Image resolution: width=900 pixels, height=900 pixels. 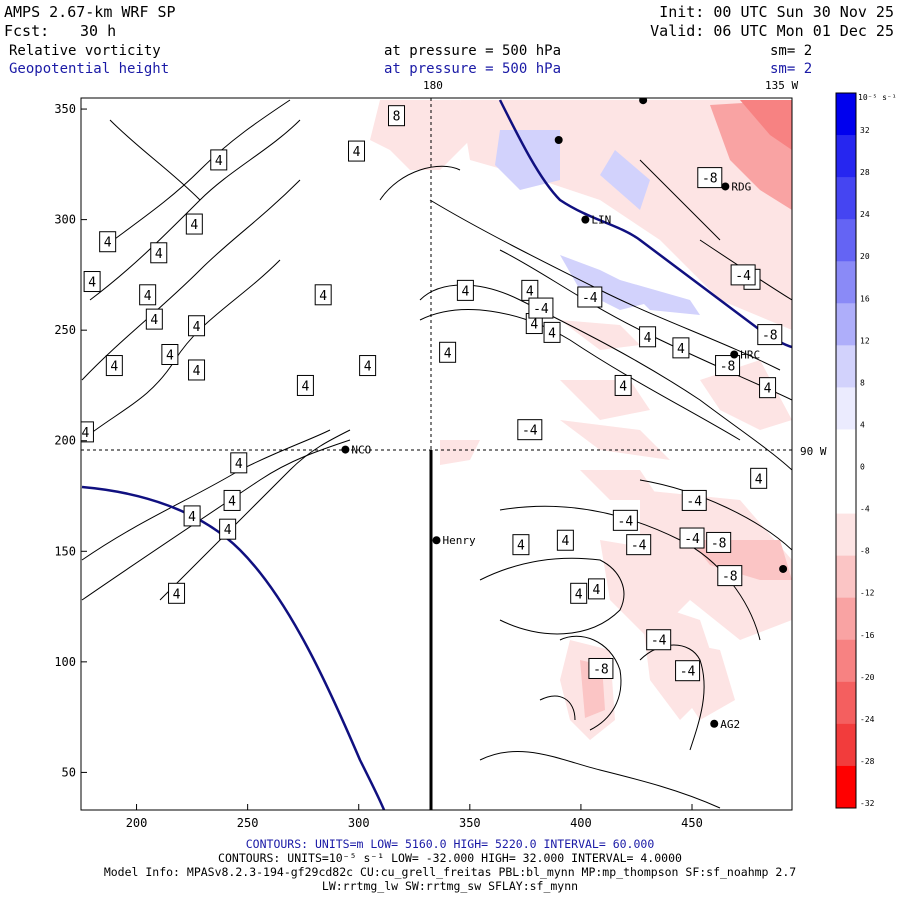 I want to click on station-marker: Henry, so click(x=454, y=540).